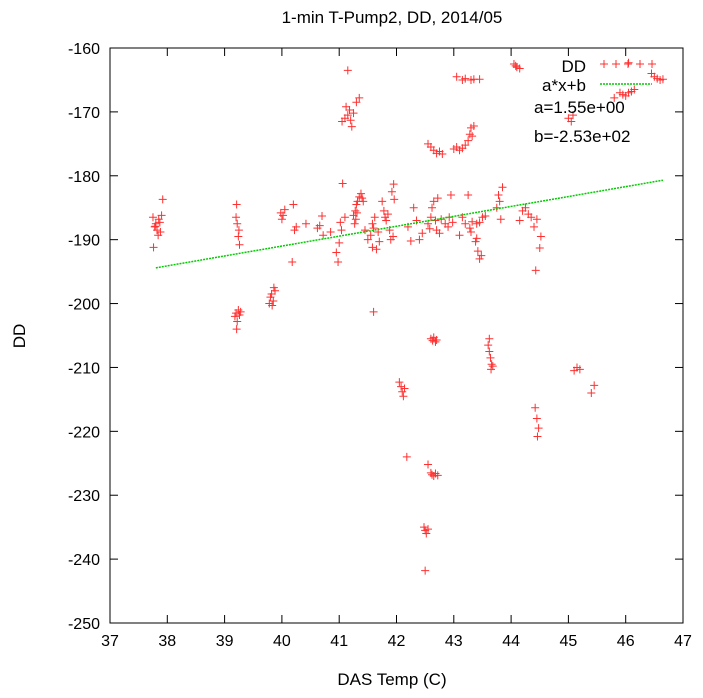 The height and width of the screenshot is (698, 703). What do you see at coordinates (84, 177) in the screenshot?
I see `y-tick-label: -180` at bounding box center [84, 177].